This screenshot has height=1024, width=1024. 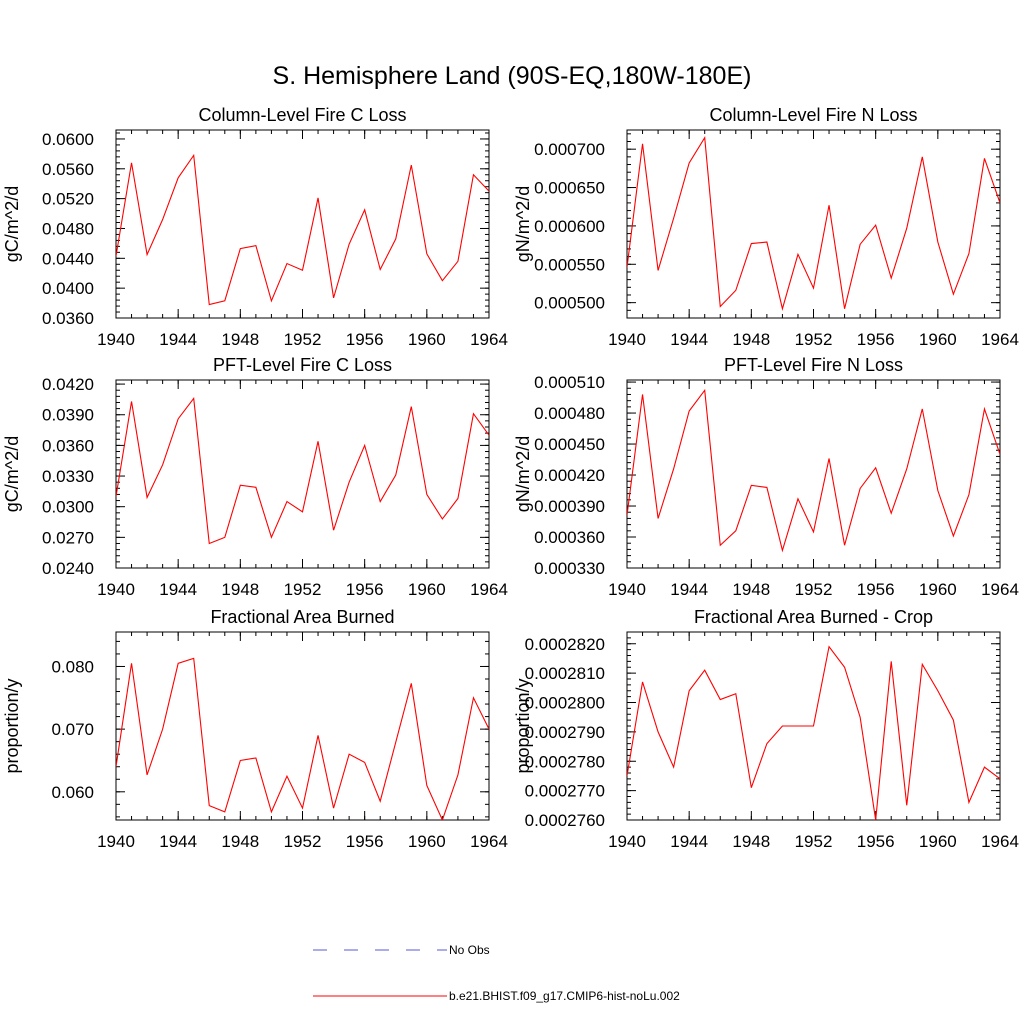 What do you see at coordinates (569, 475) in the screenshot?
I see `y-tick-label: 0.000420` at bounding box center [569, 475].